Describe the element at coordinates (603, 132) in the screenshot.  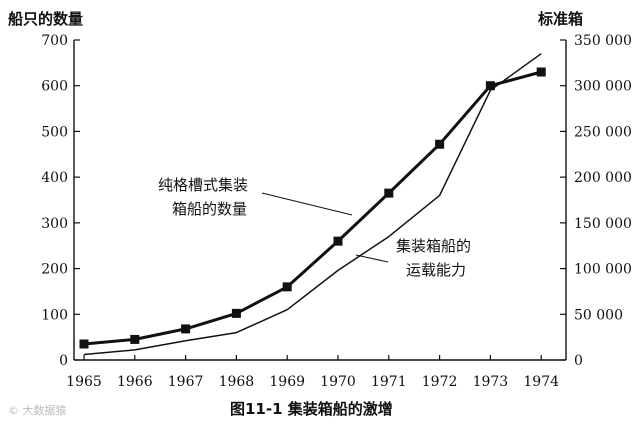
I see `right-tick-label: 250 000` at that location.